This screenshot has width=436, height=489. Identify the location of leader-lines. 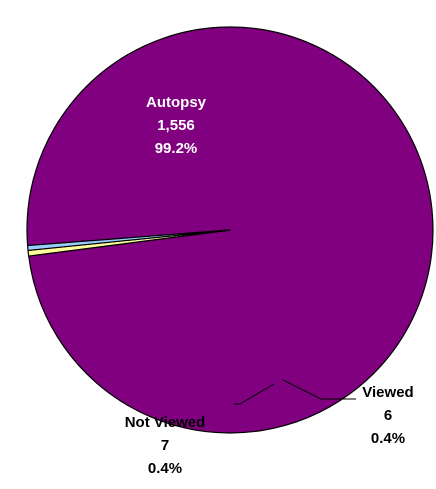
(295, 392).